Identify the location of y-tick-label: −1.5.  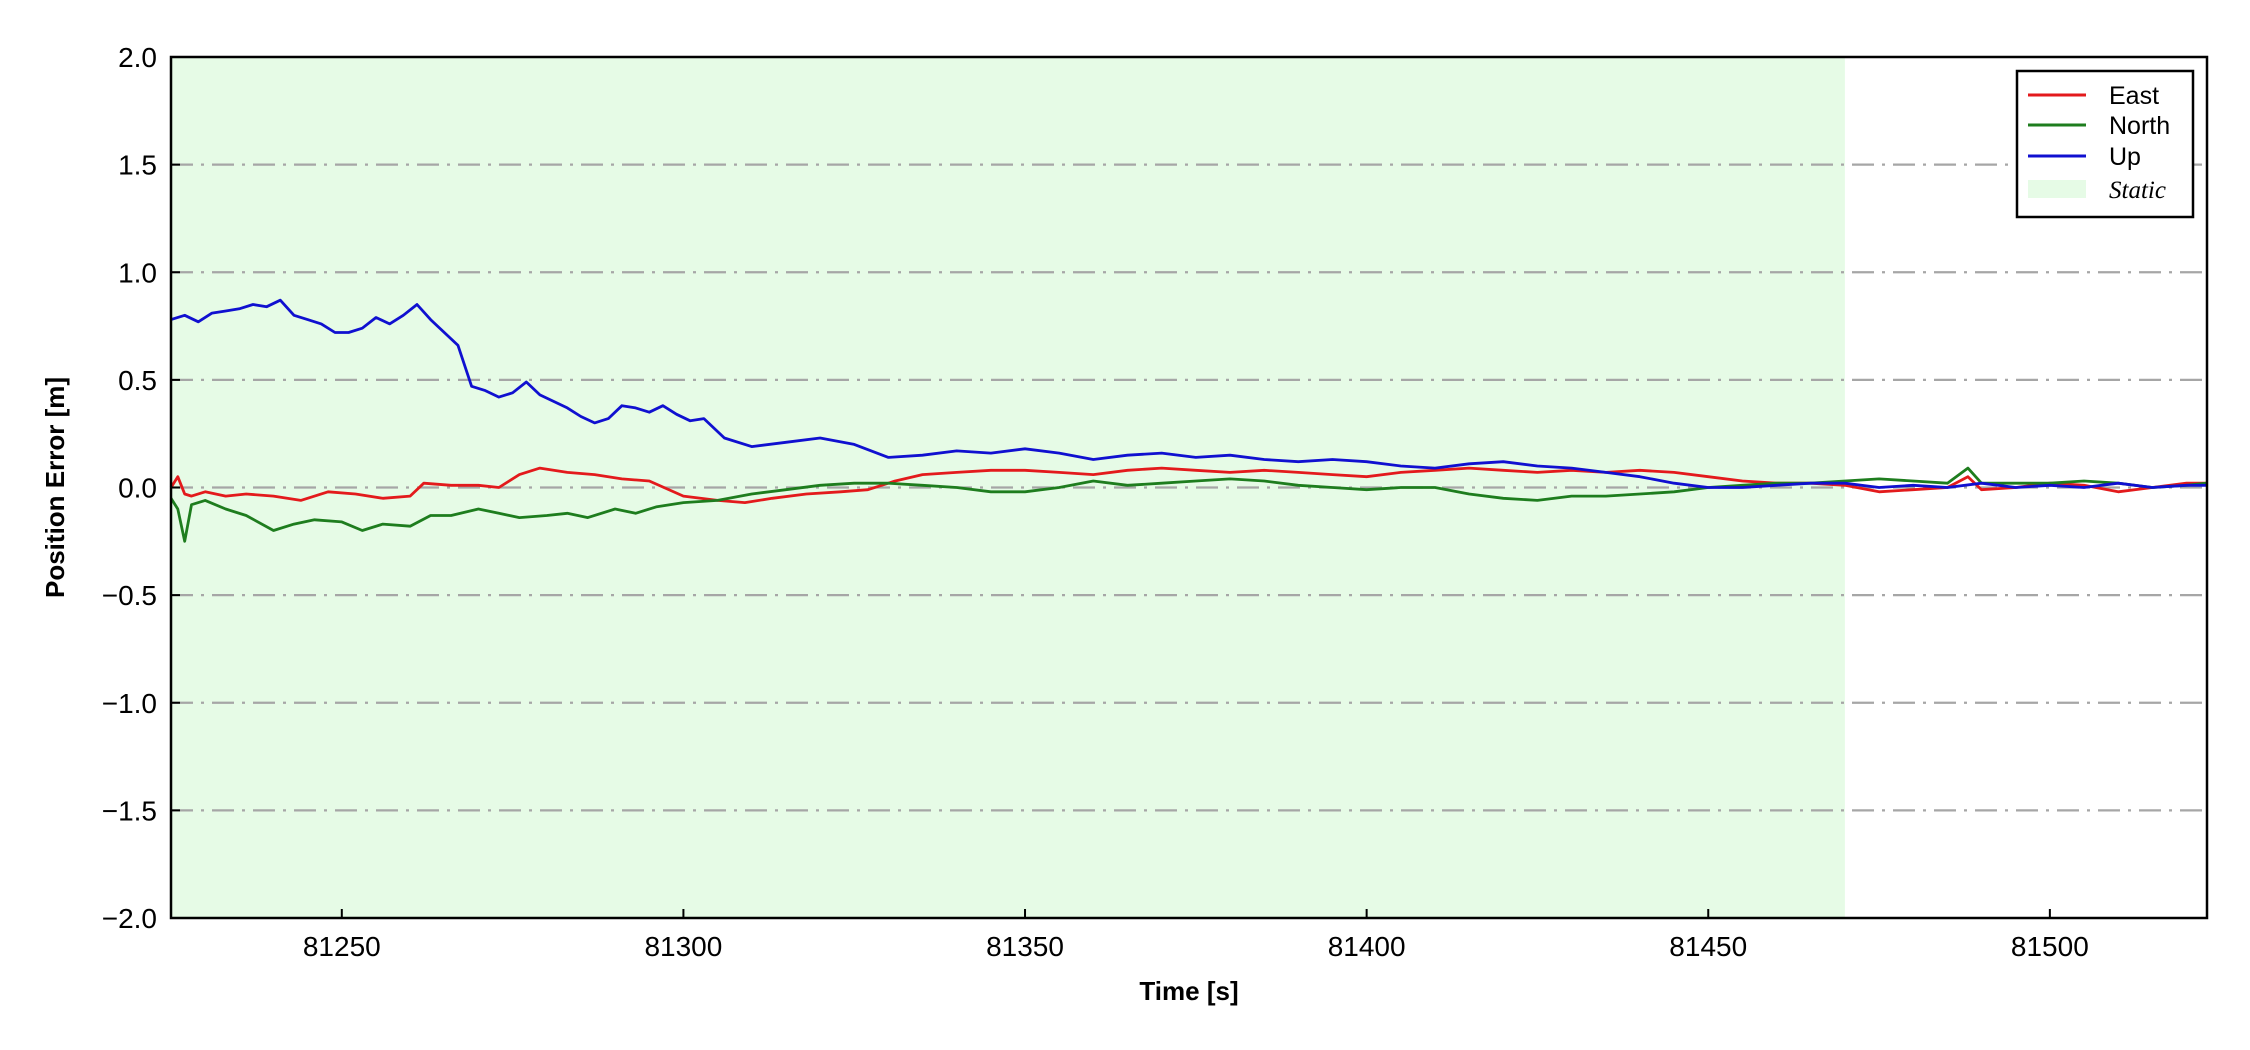
(129, 810).